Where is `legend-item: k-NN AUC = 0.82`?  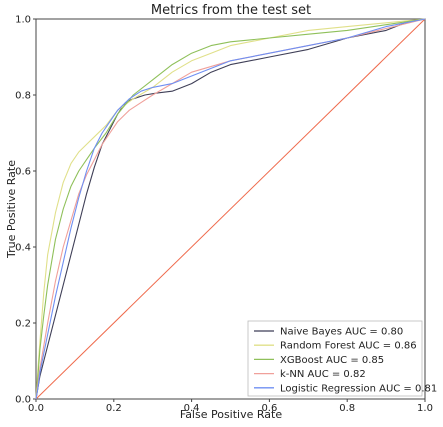
legend-item: k-NN AUC = 0.82 is located at coordinates (310, 374).